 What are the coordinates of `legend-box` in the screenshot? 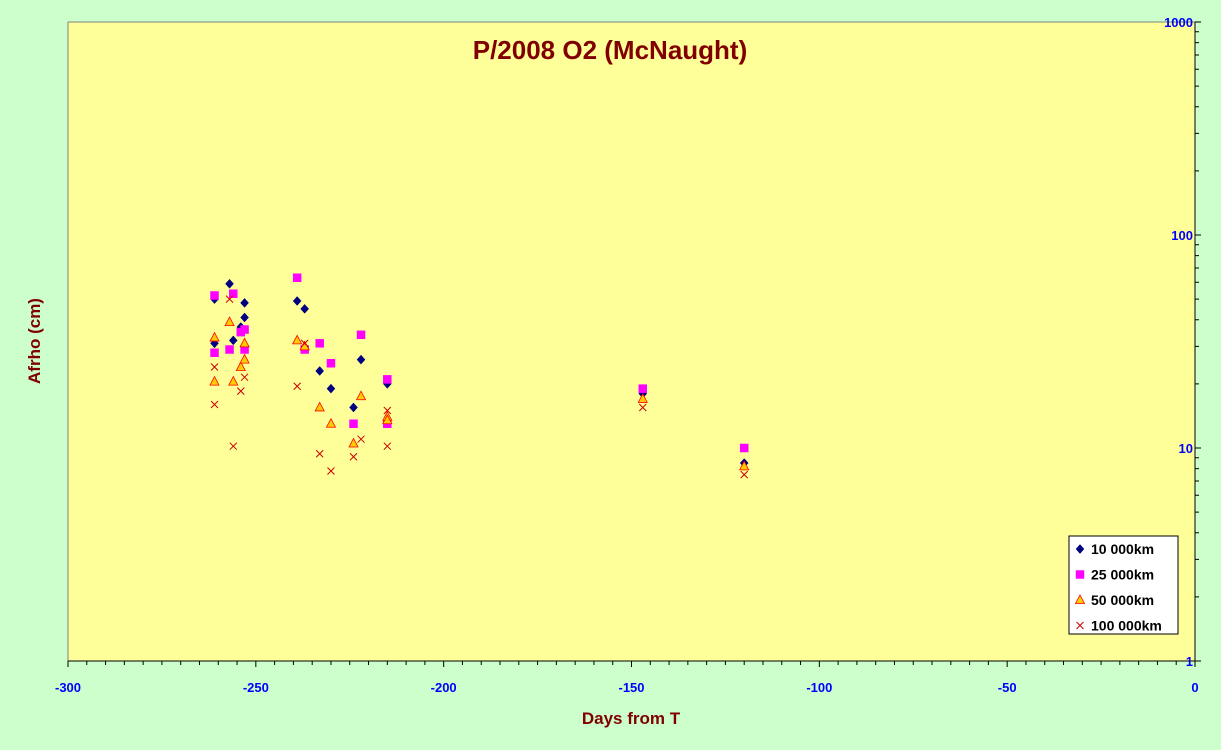 It's located at (1123, 585).